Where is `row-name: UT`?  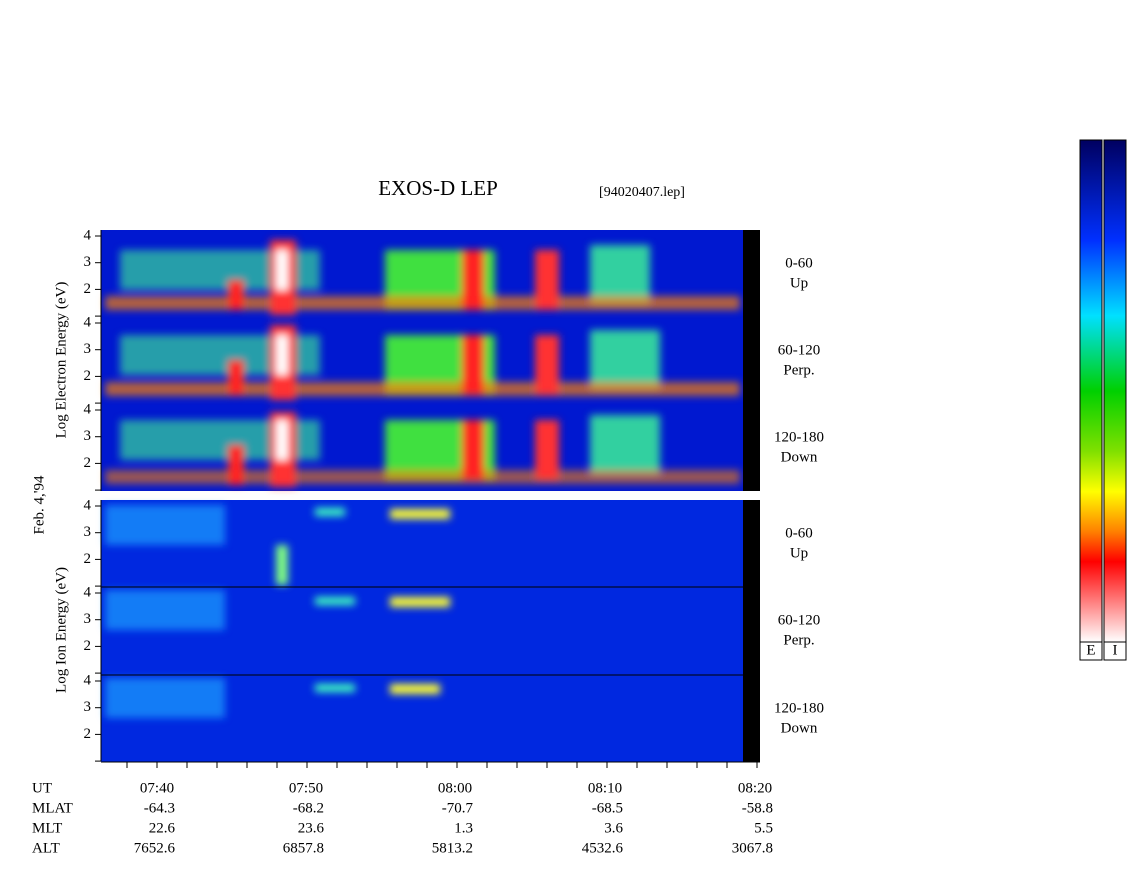 row-name: UT is located at coordinates (42, 788).